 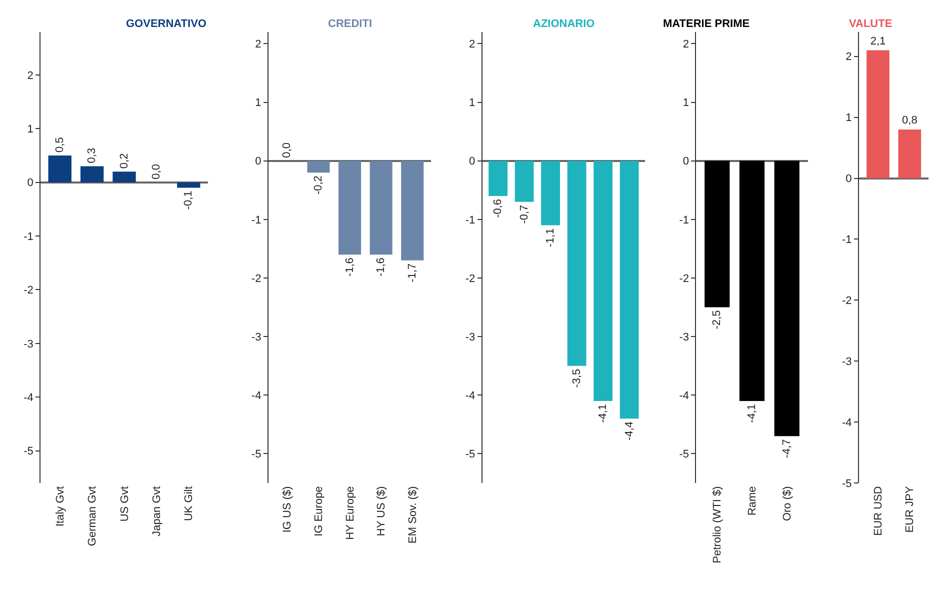 I want to click on x-tick-label: Italy Gvt, so click(x=60, y=506).